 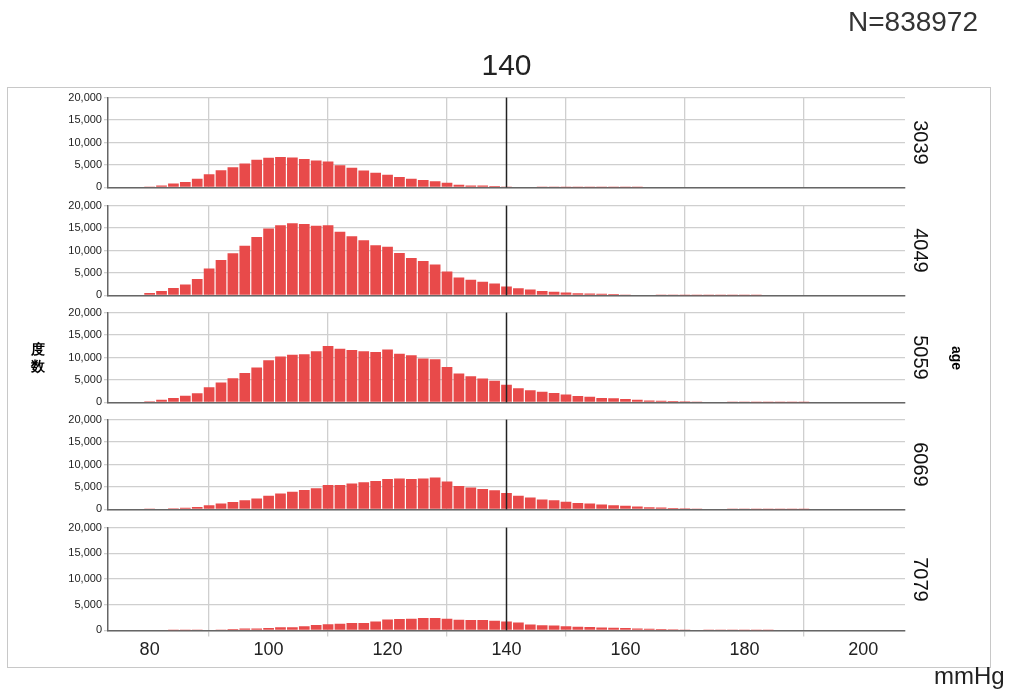 What do you see at coordinates (506, 649) in the screenshot?
I see `x-tick-label: 140` at bounding box center [506, 649].